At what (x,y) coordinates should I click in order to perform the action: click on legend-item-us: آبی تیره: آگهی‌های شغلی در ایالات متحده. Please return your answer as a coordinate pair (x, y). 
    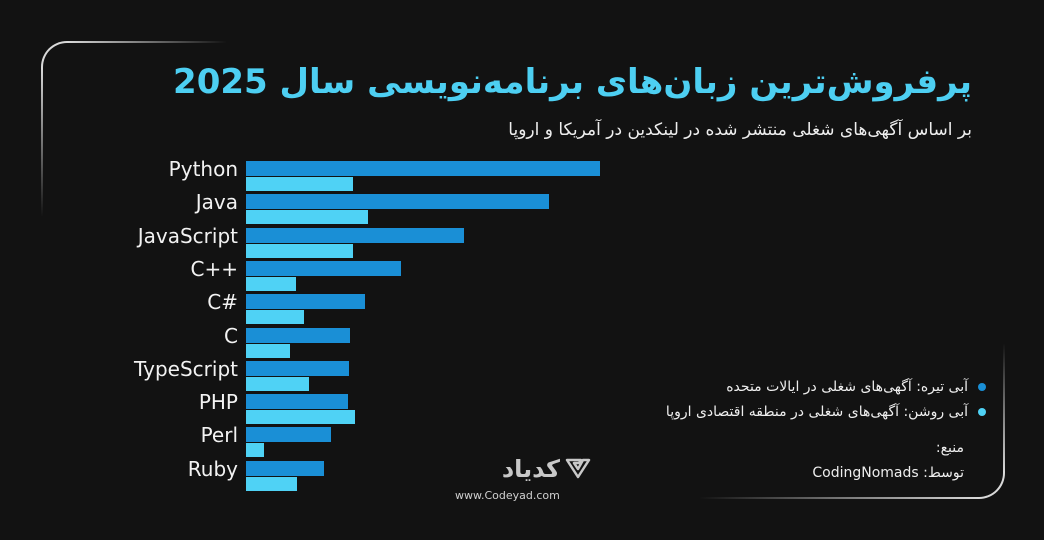
    Looking at the image, I should click on (826, 386).